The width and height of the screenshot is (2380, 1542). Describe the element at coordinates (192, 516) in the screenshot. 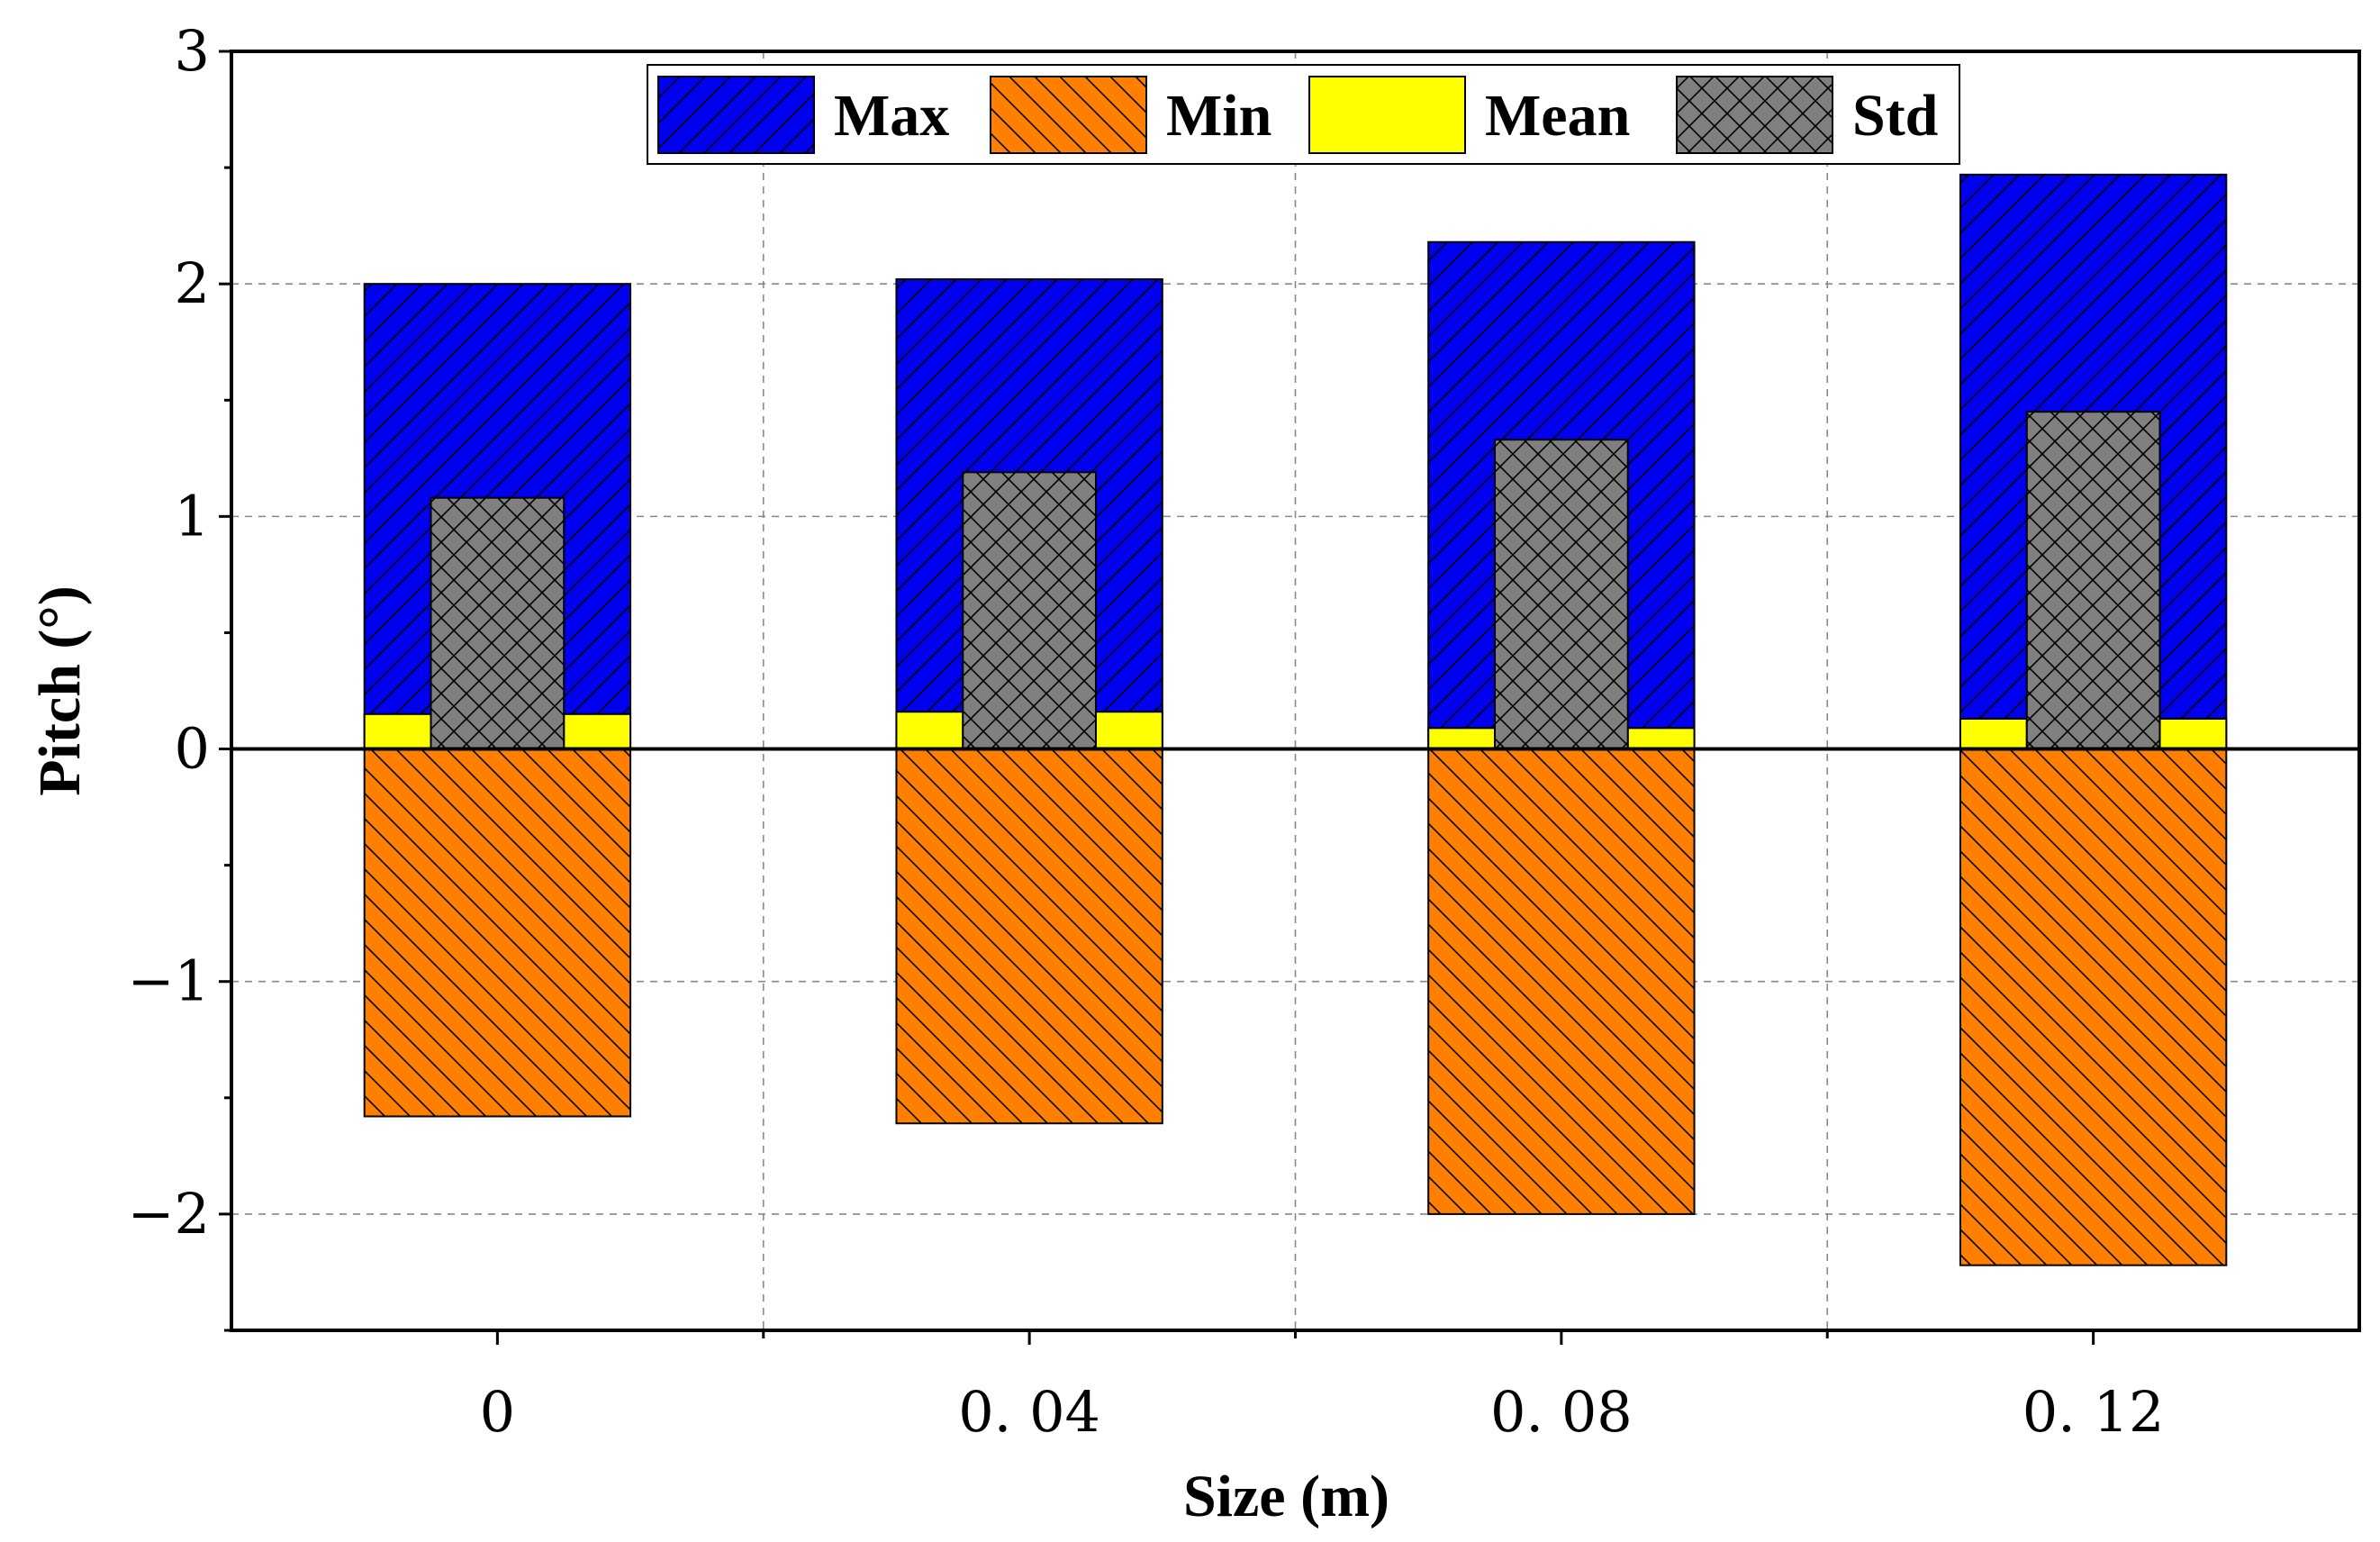

I see `y-tick-label: 1` at that location.